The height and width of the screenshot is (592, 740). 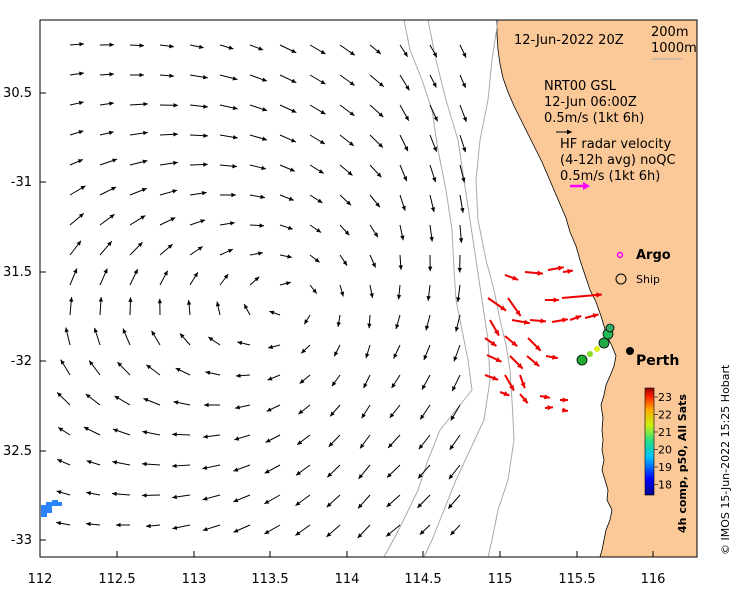 What do you see at coordinates (649, 441) in the screenshot?
I see `colorbar` at bounding box center [649, 441].